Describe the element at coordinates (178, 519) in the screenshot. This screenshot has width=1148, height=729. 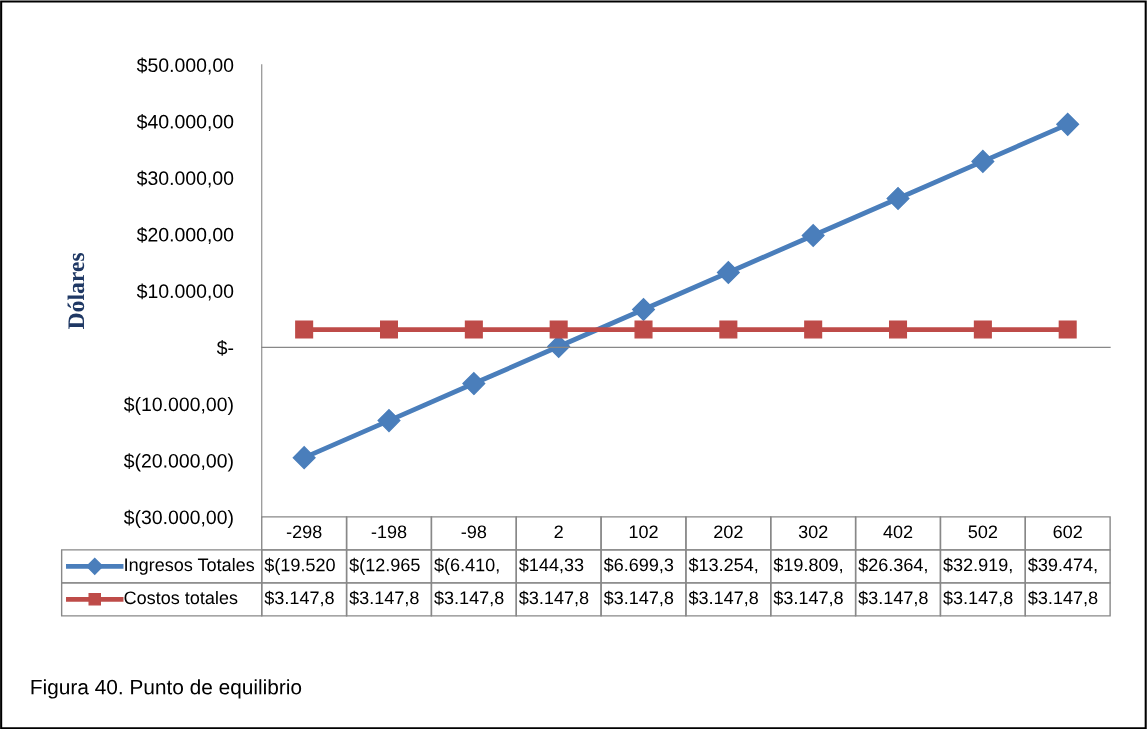
I see `y-tick-label: $(30.000,00)` at that location.